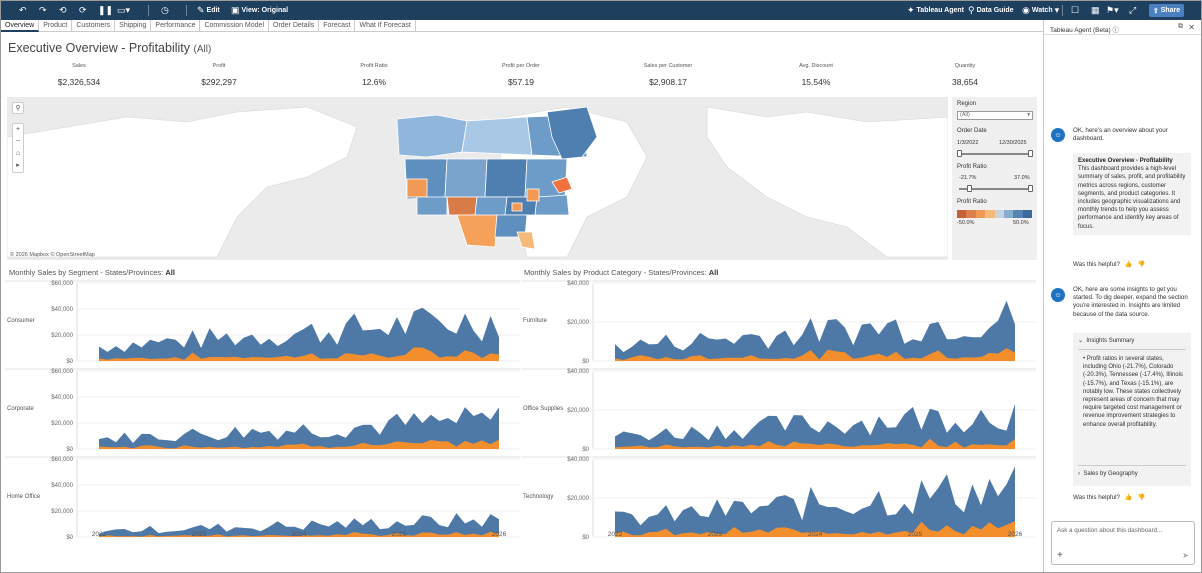 This screenshot has width=1202, height=573. I want to click on revert-icon: ⟲, so click(63, 10).